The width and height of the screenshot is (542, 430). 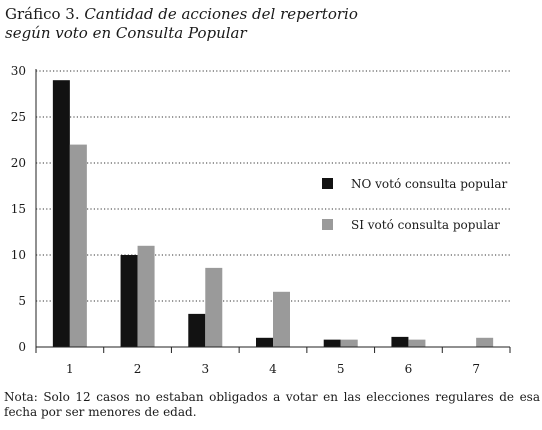 I want to click on legend-label: NO votó consulta popular, so click(x=429, y=184).